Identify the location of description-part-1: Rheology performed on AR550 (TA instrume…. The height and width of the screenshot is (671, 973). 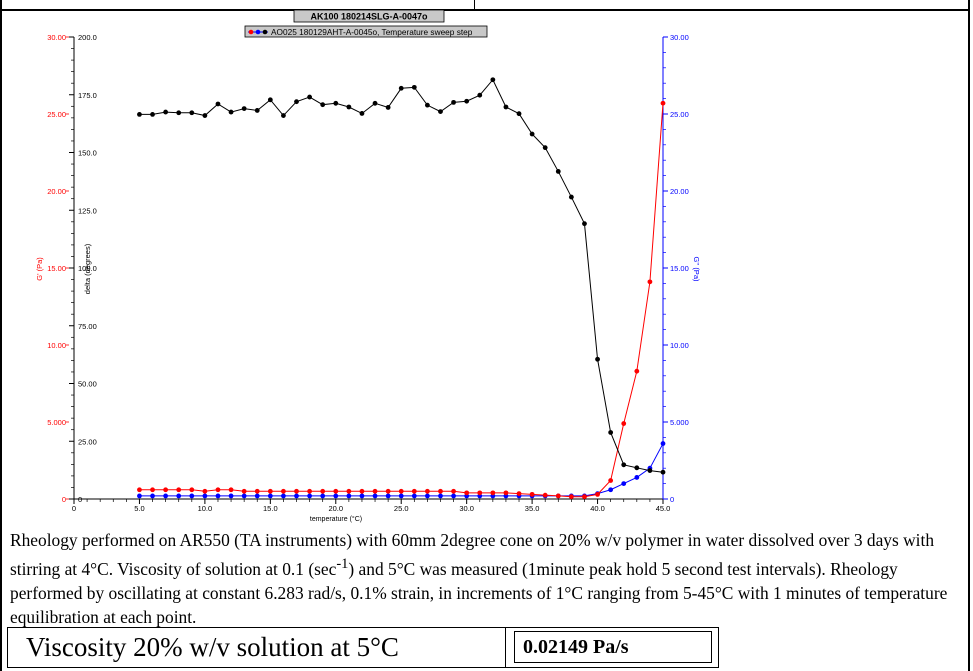
(472, 554).